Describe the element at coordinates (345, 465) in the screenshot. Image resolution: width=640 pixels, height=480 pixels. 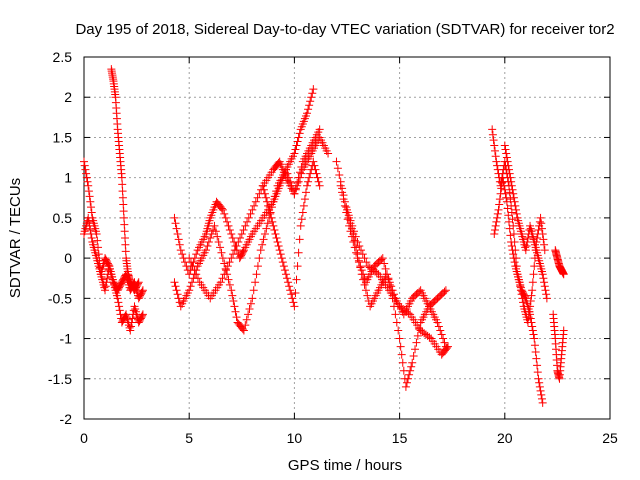
I see `x-axis-label: GPS time / hours` at that location.